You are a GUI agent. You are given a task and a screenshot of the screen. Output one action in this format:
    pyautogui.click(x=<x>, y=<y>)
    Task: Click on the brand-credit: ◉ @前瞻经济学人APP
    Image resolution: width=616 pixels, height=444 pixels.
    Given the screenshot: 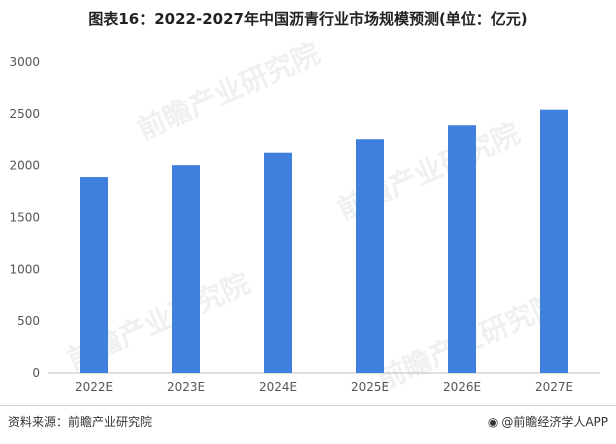 What is the action you would take?
    pyautogui.click(x=548, y=421)
    